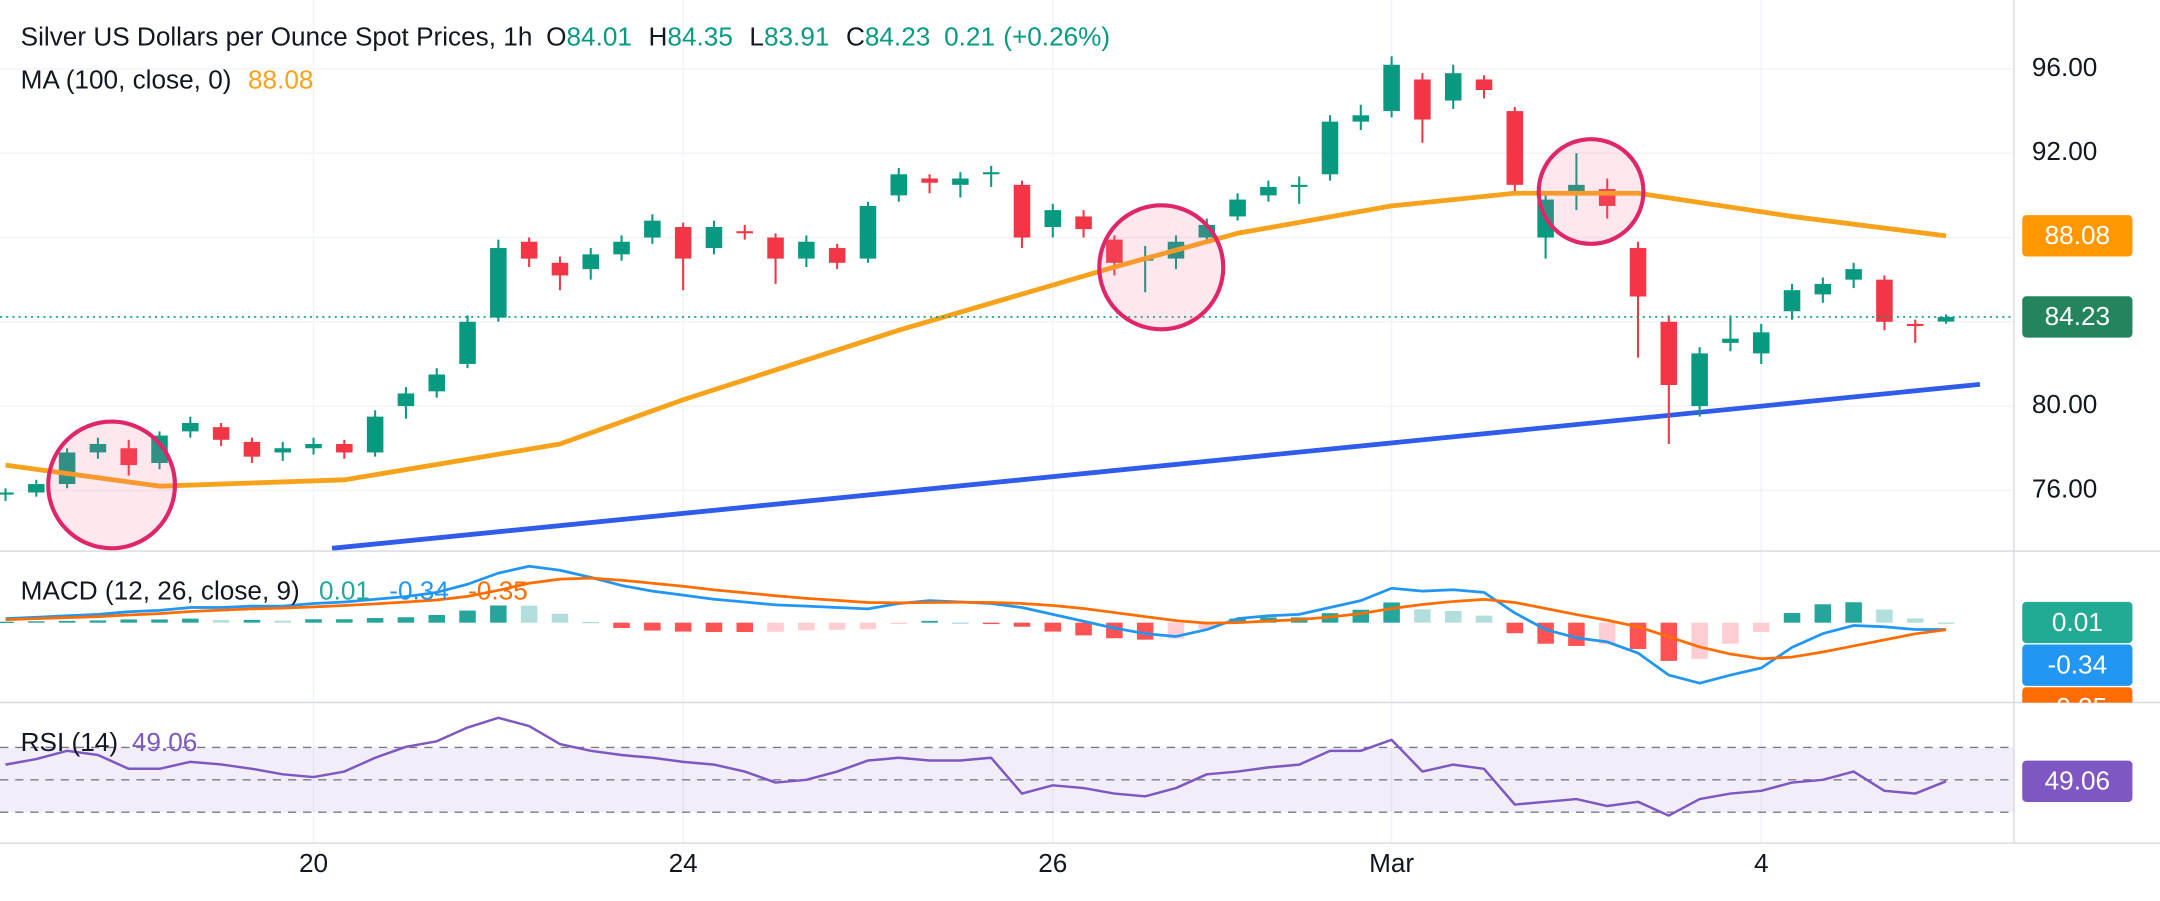 The width and height of the screenshot is (2160, 901). I want to click on rsi-line, so click(976, 766).